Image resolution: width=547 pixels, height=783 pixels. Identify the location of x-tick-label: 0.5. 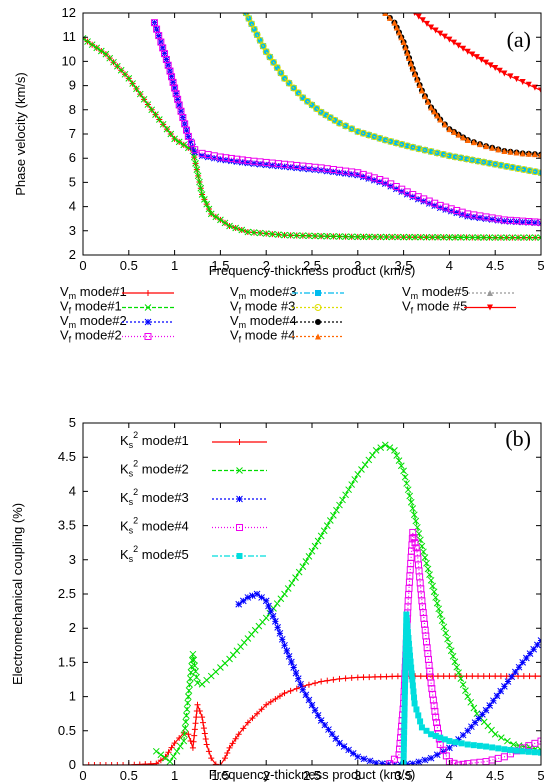
(129, 775).